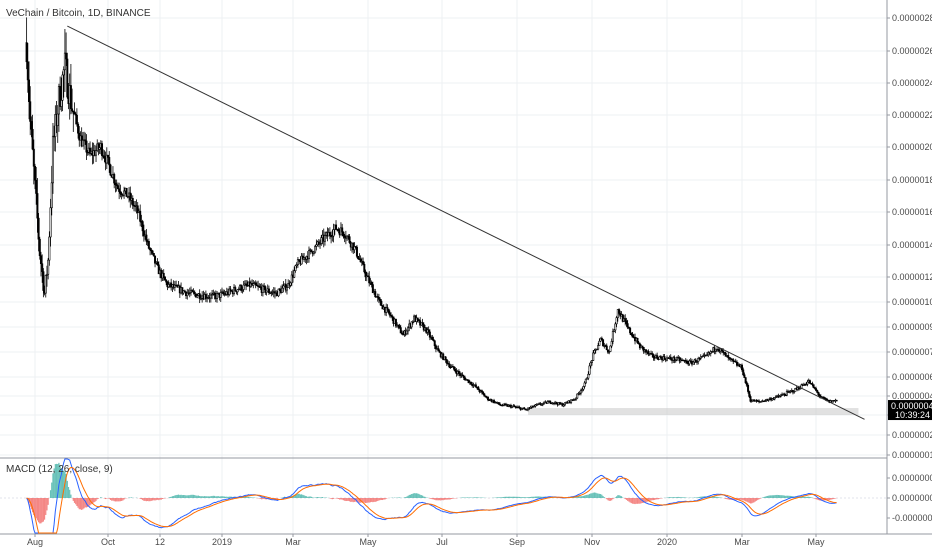 This screenshot has width=932, height=550. I want to click on time-tick-label: 2020, so click(667, 542).